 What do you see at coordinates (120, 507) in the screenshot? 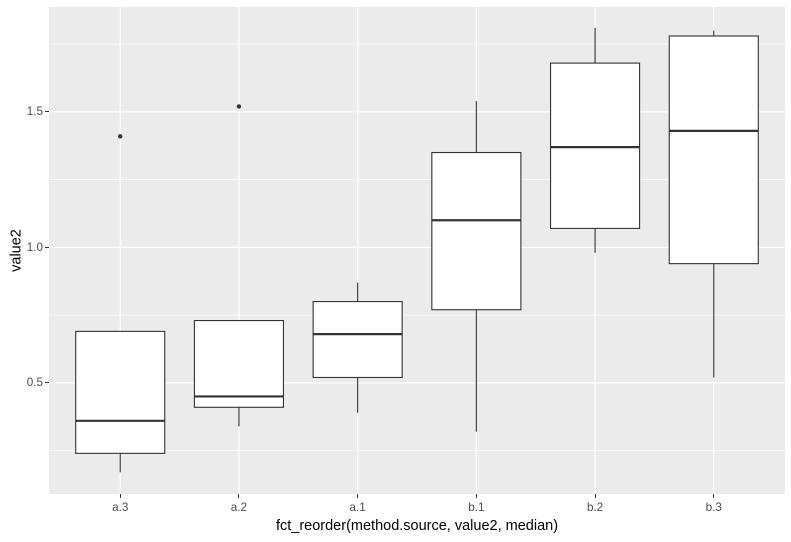
I see `x-tick-label: a.3` at bounding box center [120, 507].